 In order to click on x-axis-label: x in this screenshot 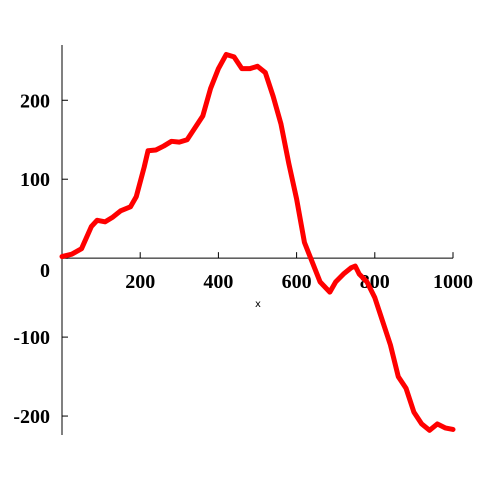, I will do `click(258, 304)`.